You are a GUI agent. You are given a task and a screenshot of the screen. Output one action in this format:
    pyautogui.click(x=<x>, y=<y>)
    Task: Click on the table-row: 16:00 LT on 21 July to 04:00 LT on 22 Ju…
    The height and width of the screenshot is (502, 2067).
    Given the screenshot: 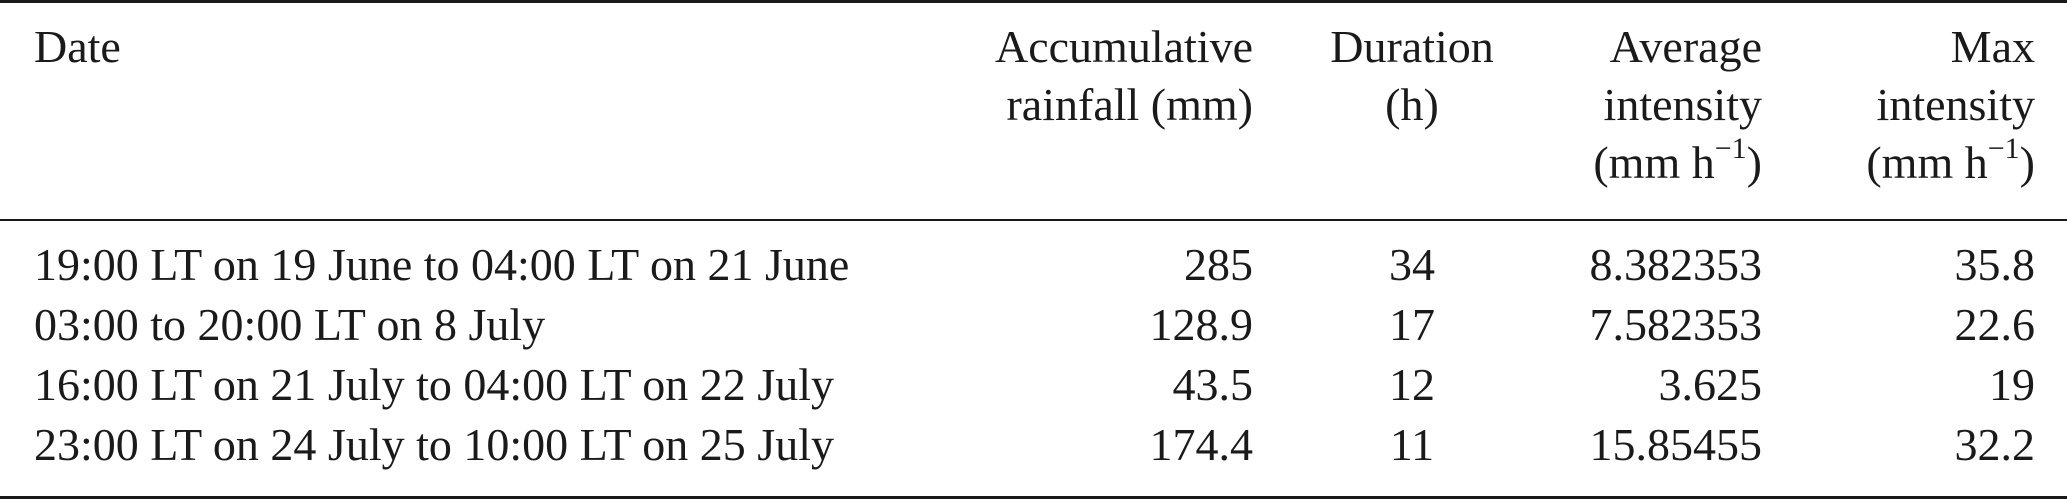 What is the action you would take?
    pyautogui.click(x=1033, y=385)
    